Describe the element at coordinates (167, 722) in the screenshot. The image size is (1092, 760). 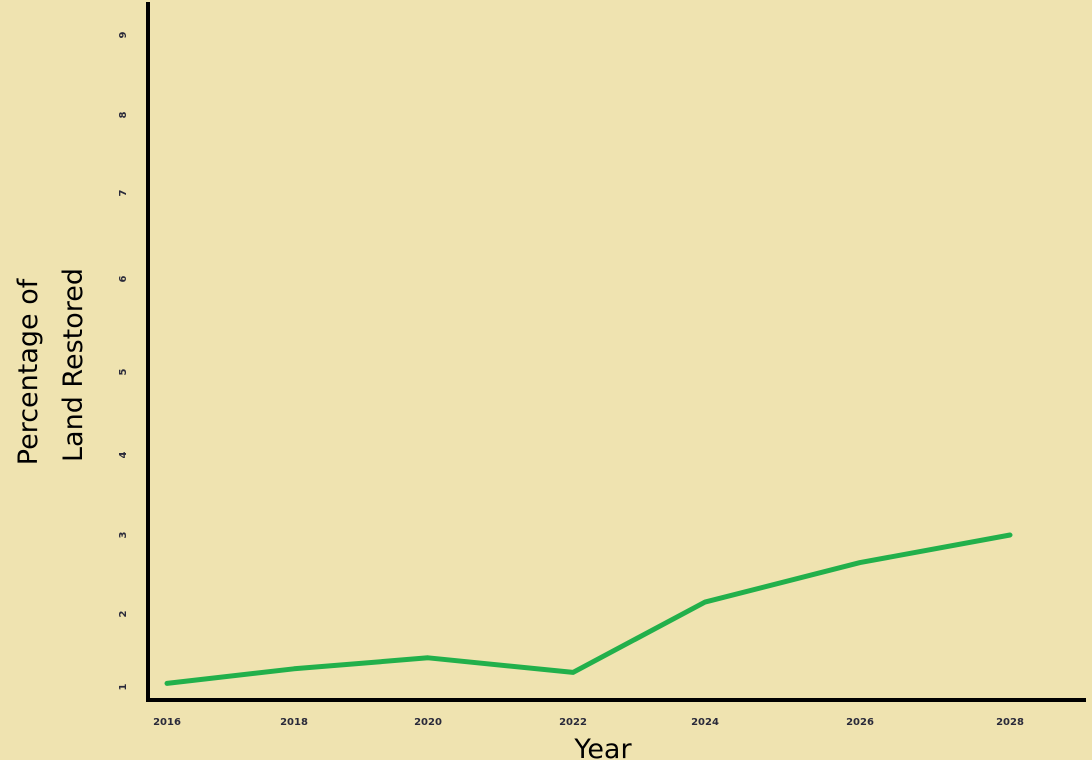
I see `x-tick-label: 2016` at that location.